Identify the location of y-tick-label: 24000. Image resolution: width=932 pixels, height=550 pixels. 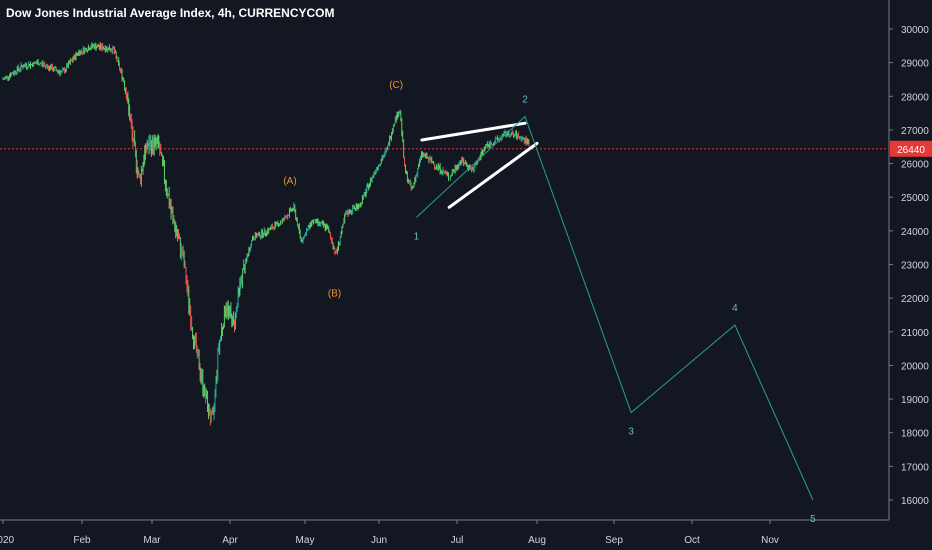
(915, 232).